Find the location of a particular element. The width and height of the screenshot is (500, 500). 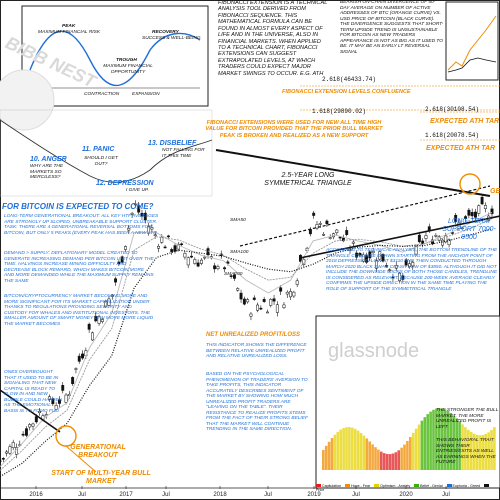

inset-trough: TROUGH is located at coordinates (126, 60).